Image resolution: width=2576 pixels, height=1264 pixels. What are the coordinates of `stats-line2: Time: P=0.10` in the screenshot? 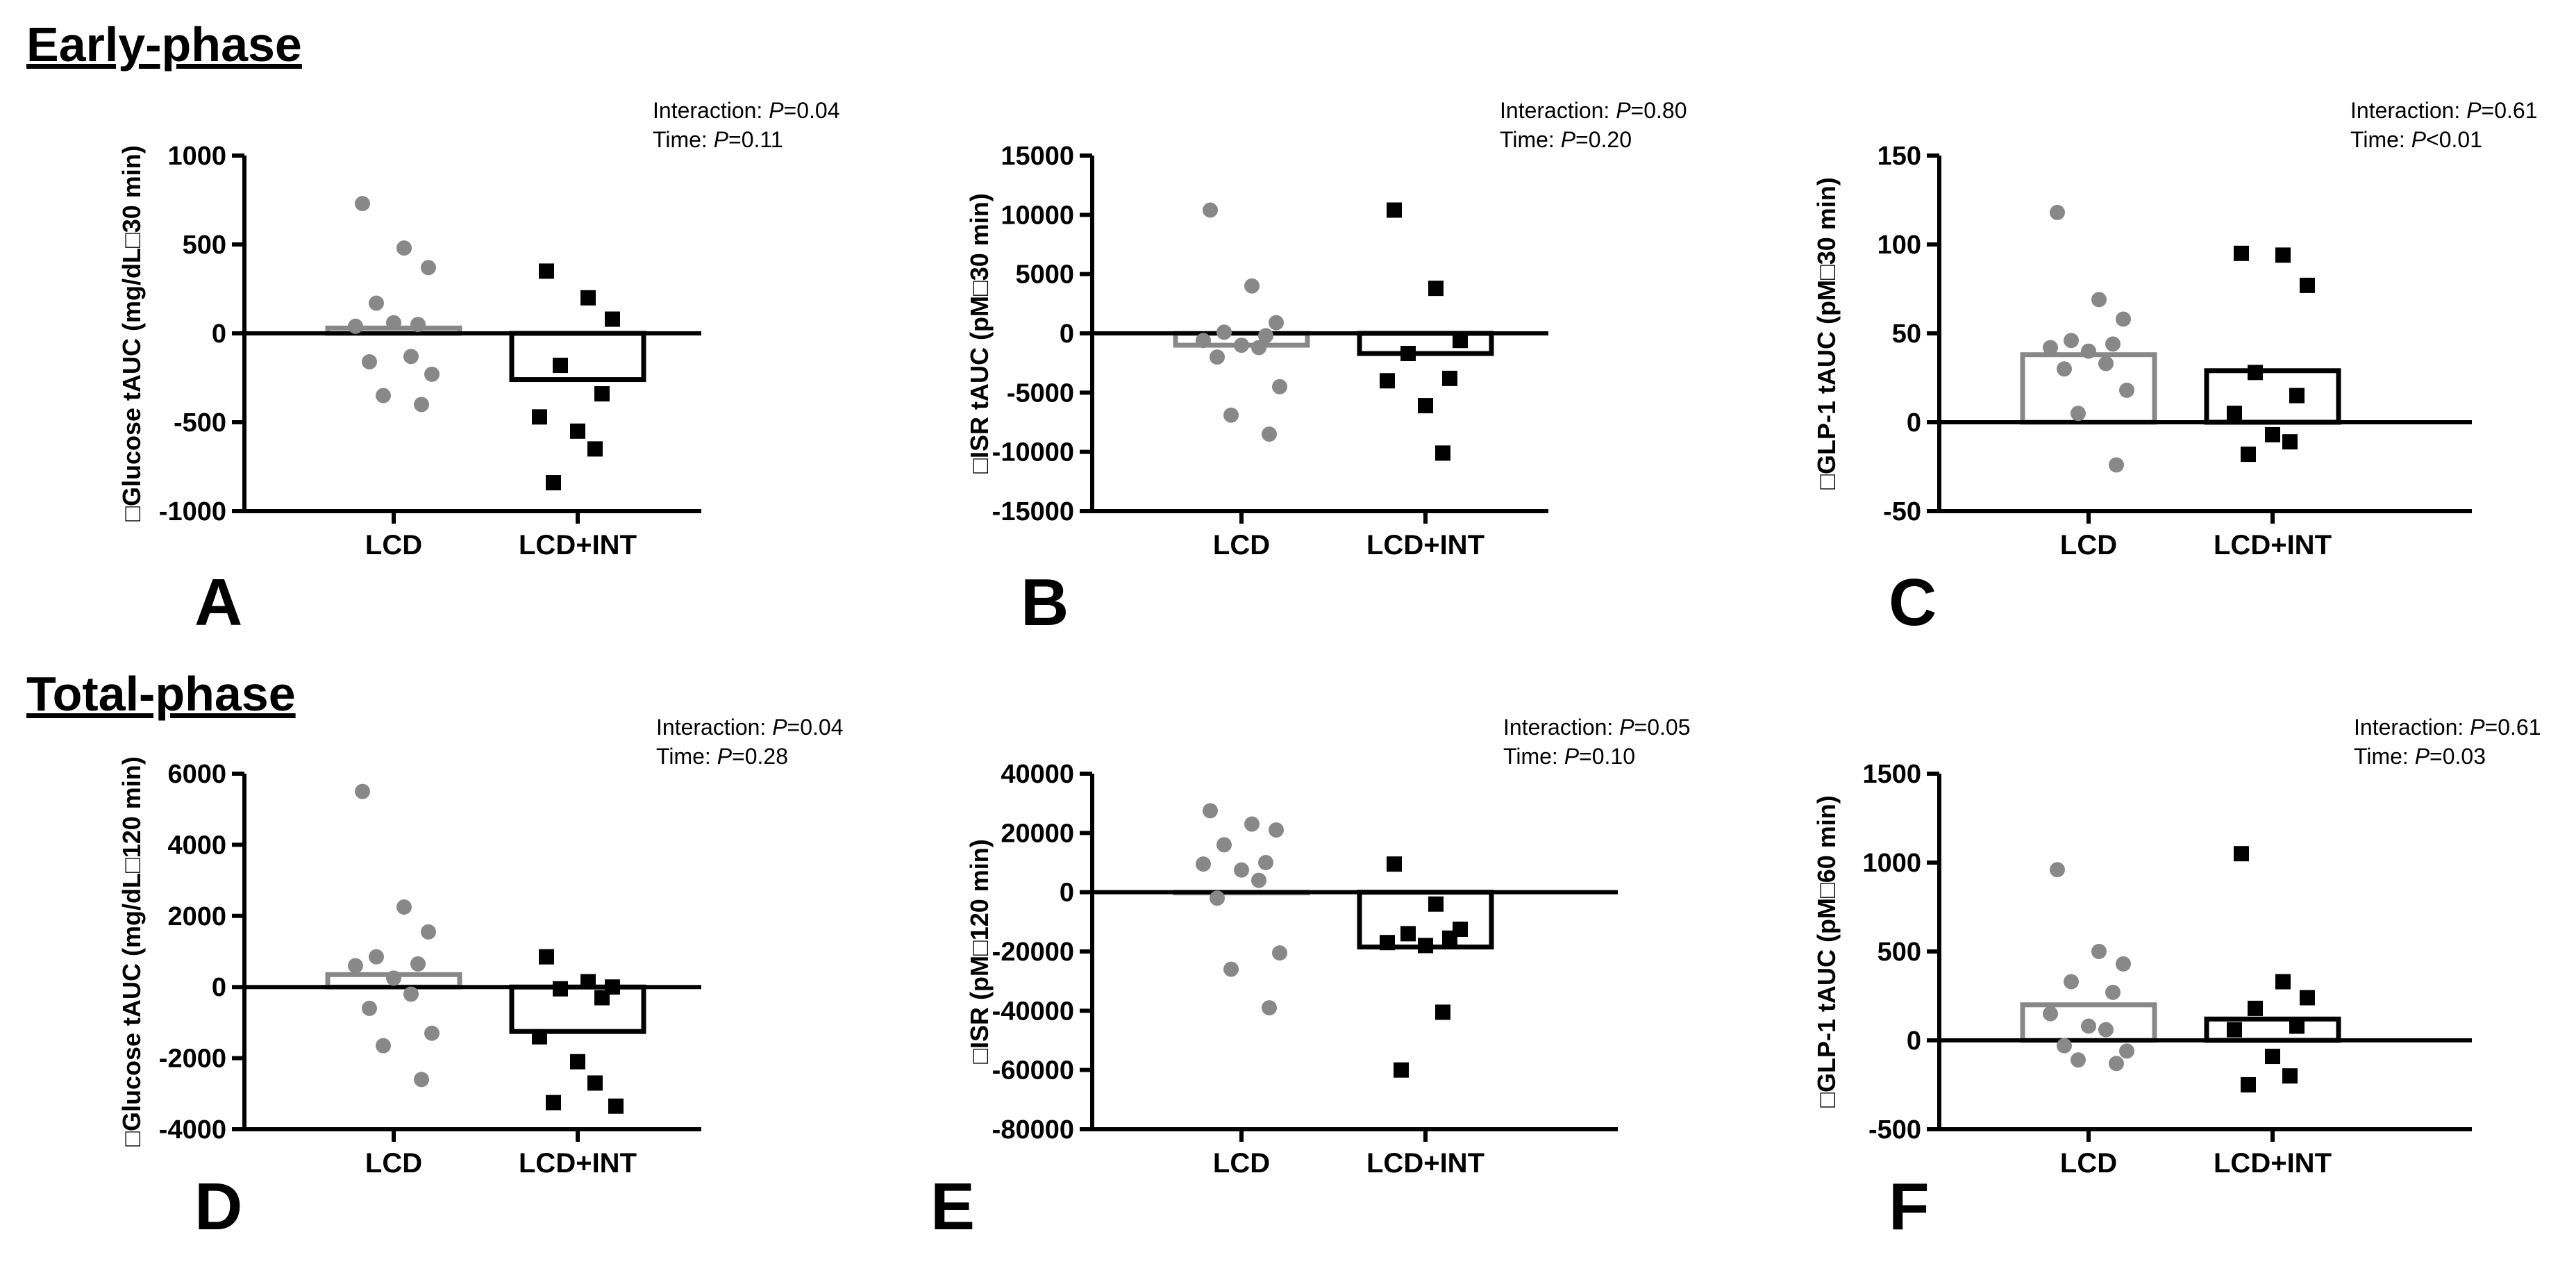 It's located at (1569, 756).